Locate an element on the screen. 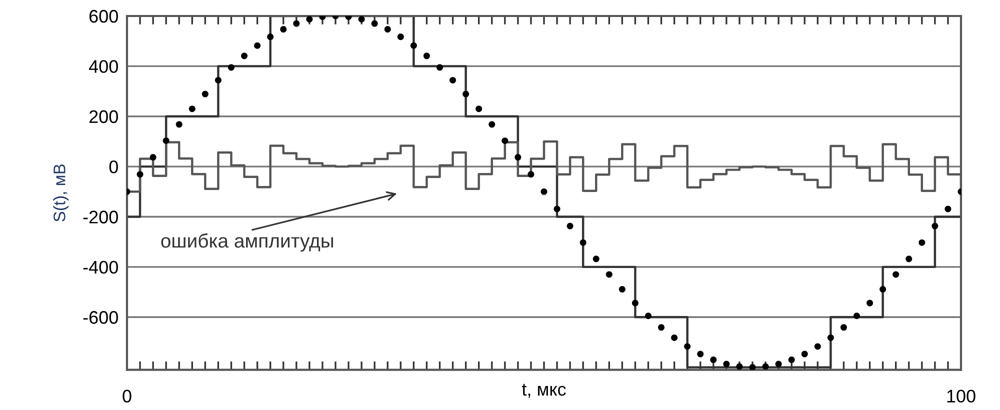 The height and width of the screenshot is (410, 1000). y-axis-title: S(t), мВ is located at coordinates (61, 193).